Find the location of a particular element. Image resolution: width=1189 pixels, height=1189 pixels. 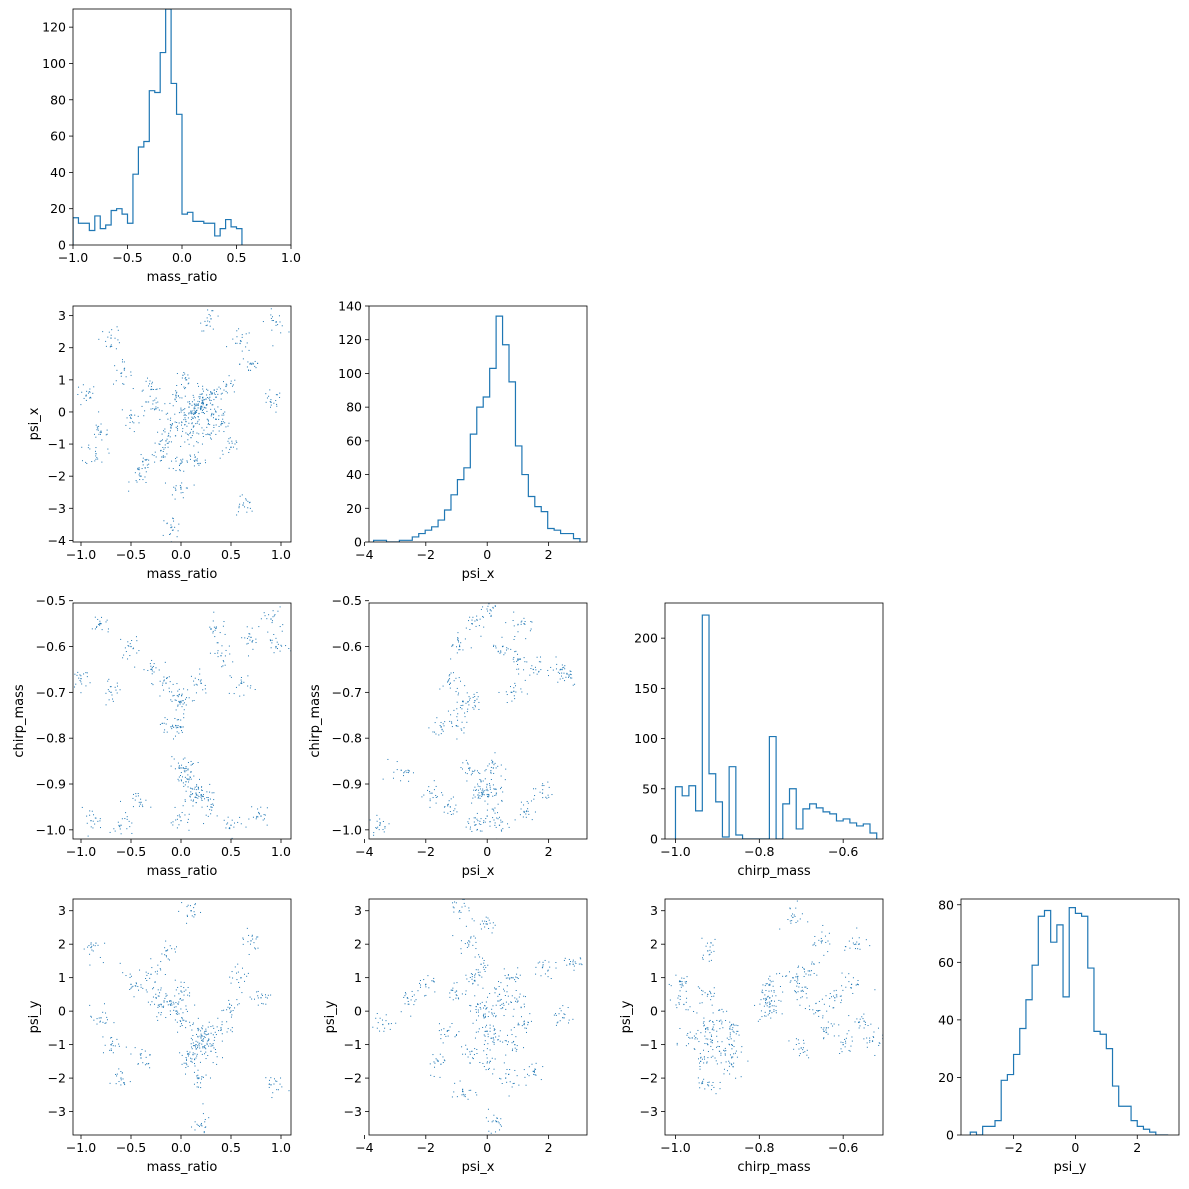

y-tick-label: −2 is located at coordinates (649, 1078).